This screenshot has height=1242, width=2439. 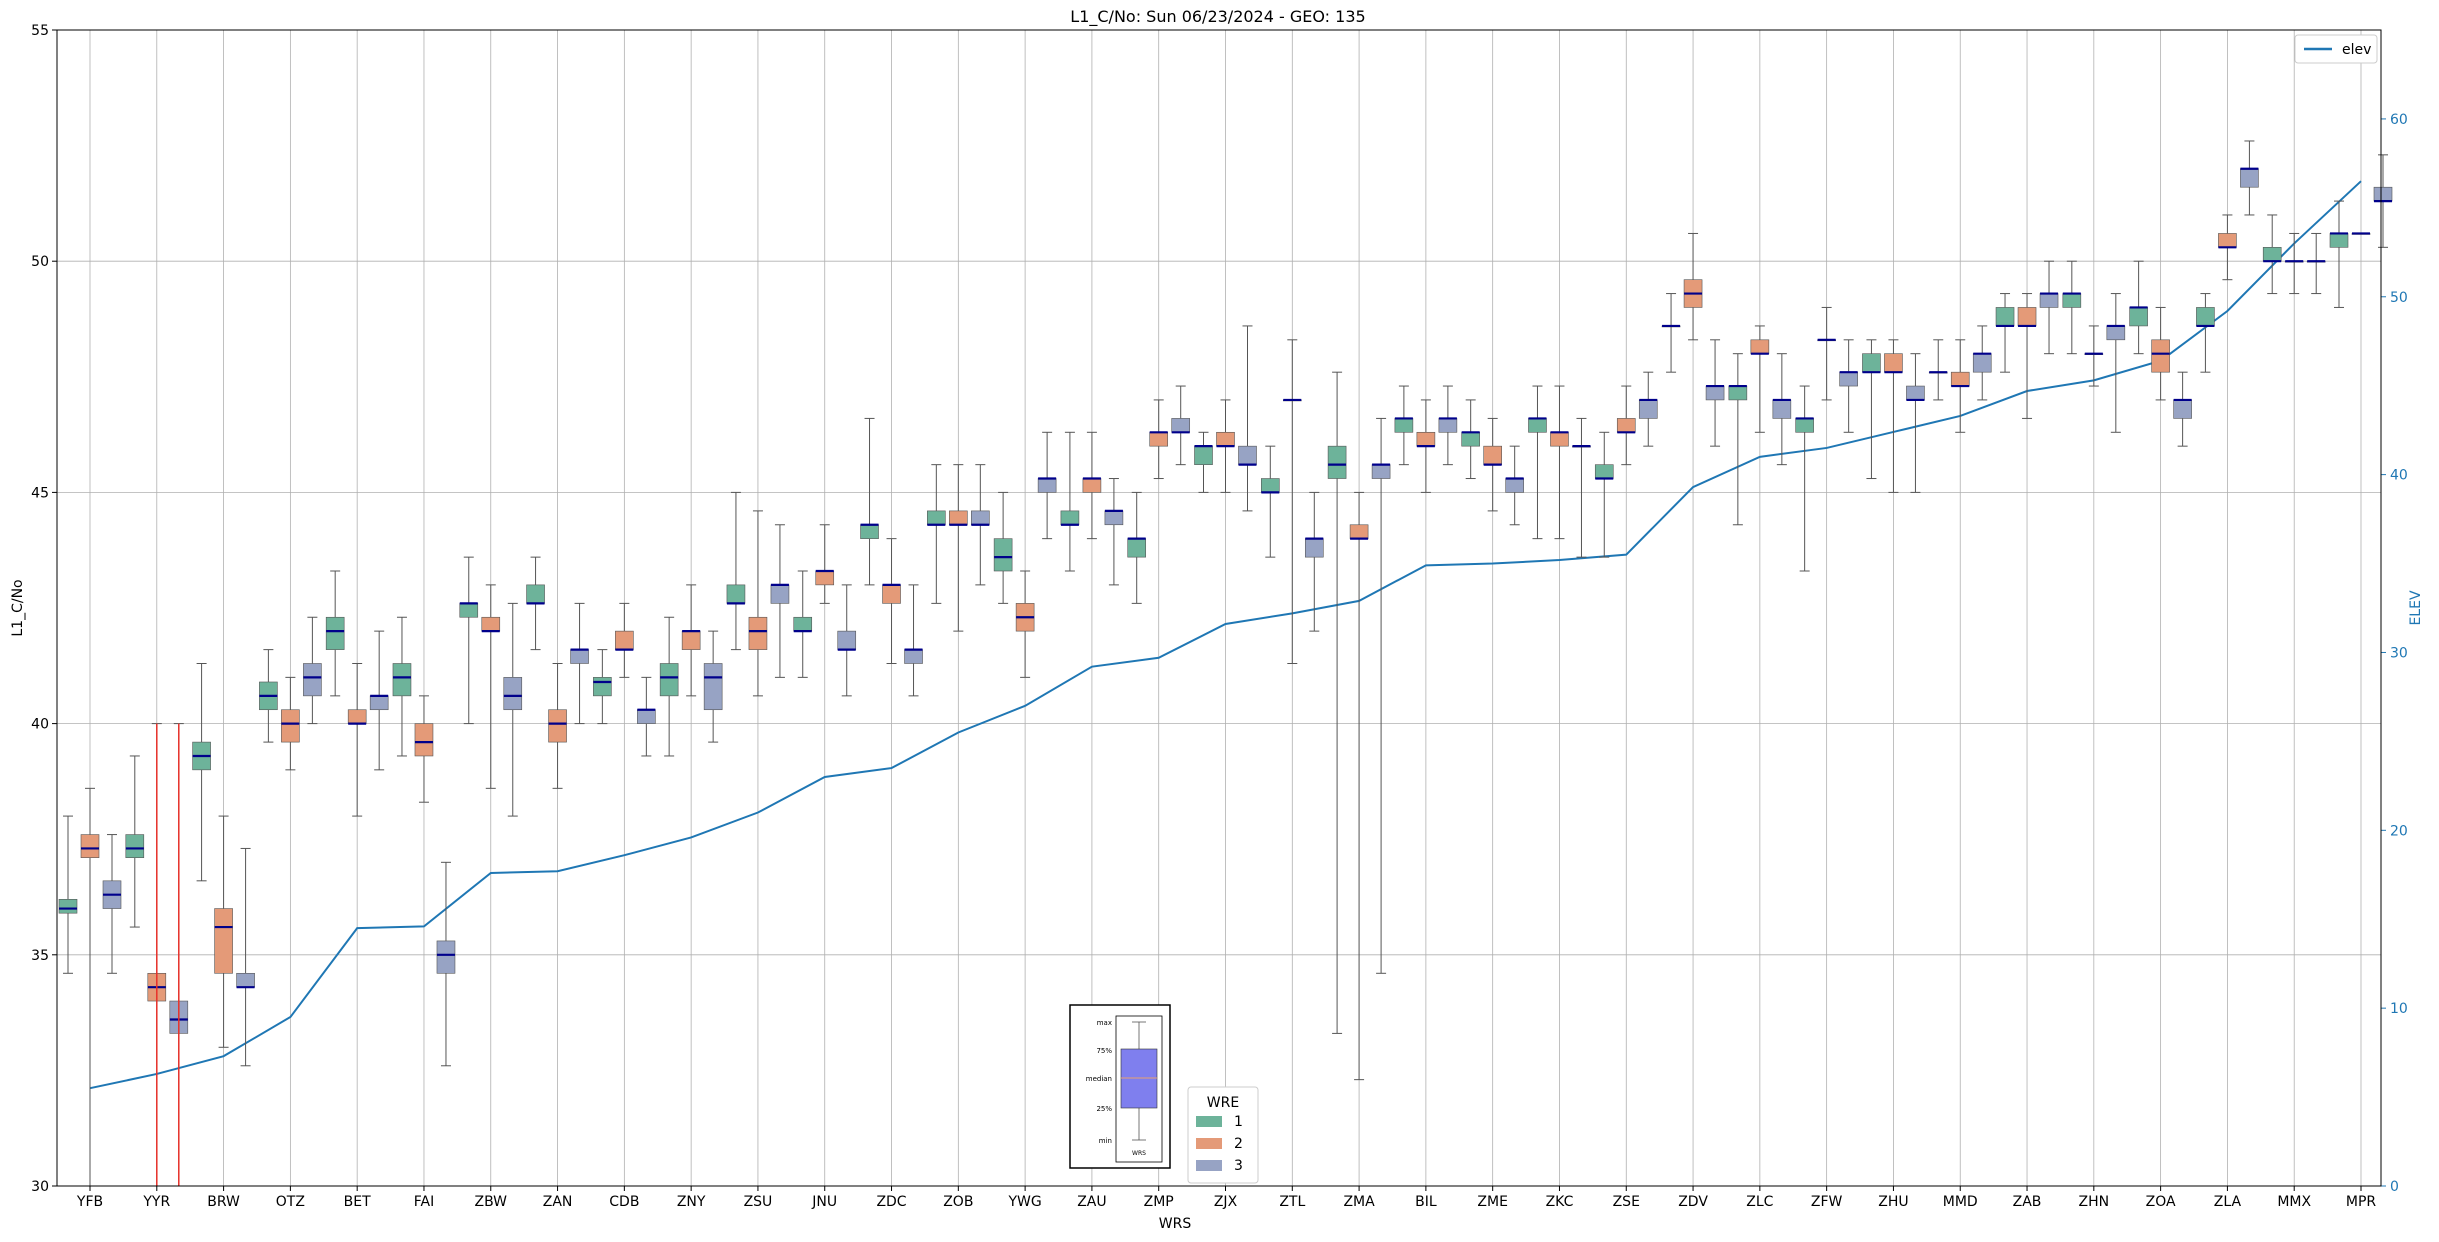 I want to click on box-3-zoa, so click(x=2182, y=409).